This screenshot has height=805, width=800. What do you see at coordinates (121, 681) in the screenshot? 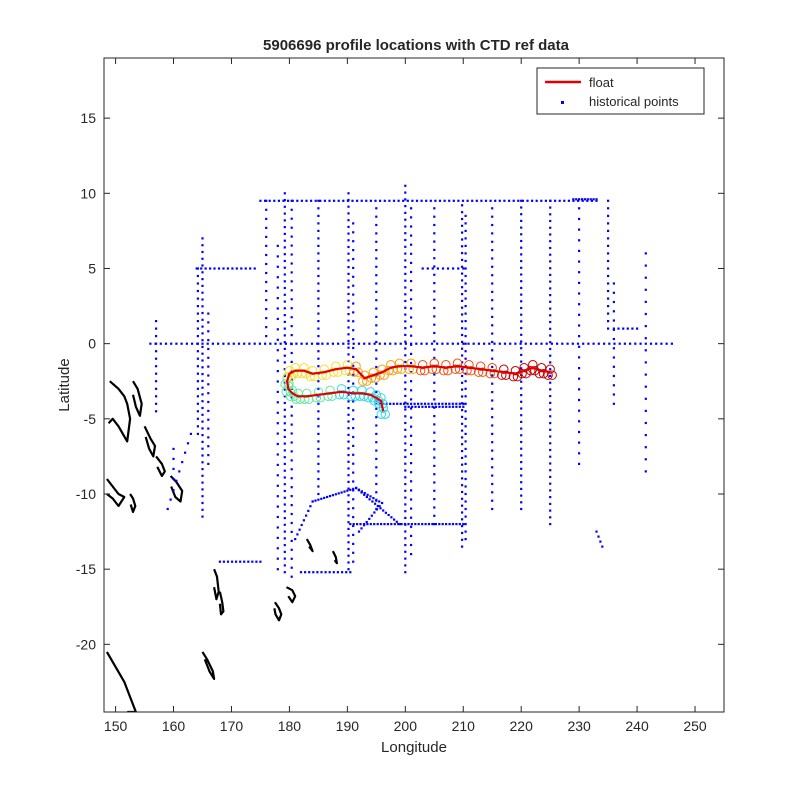
I see `coastline` at bounding box center [121, 681].